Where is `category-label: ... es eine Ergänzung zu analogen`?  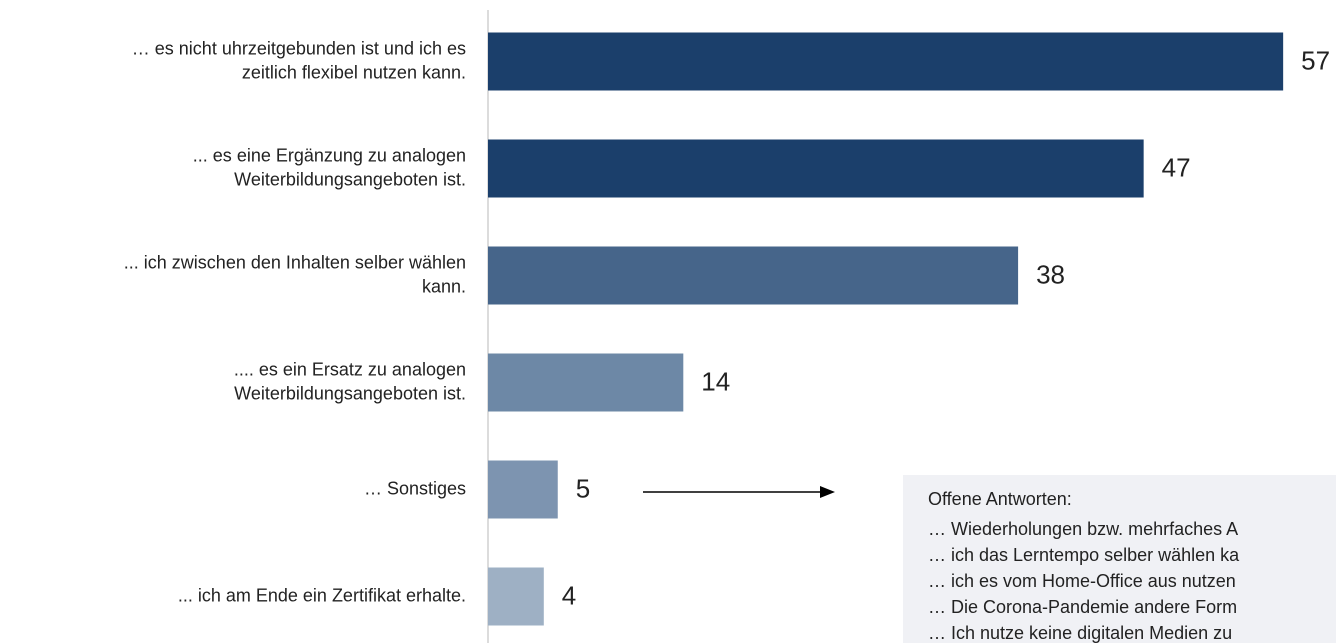
category-label: ... es eine Ergänzung zu analogen is located at coordinates (329, 155).